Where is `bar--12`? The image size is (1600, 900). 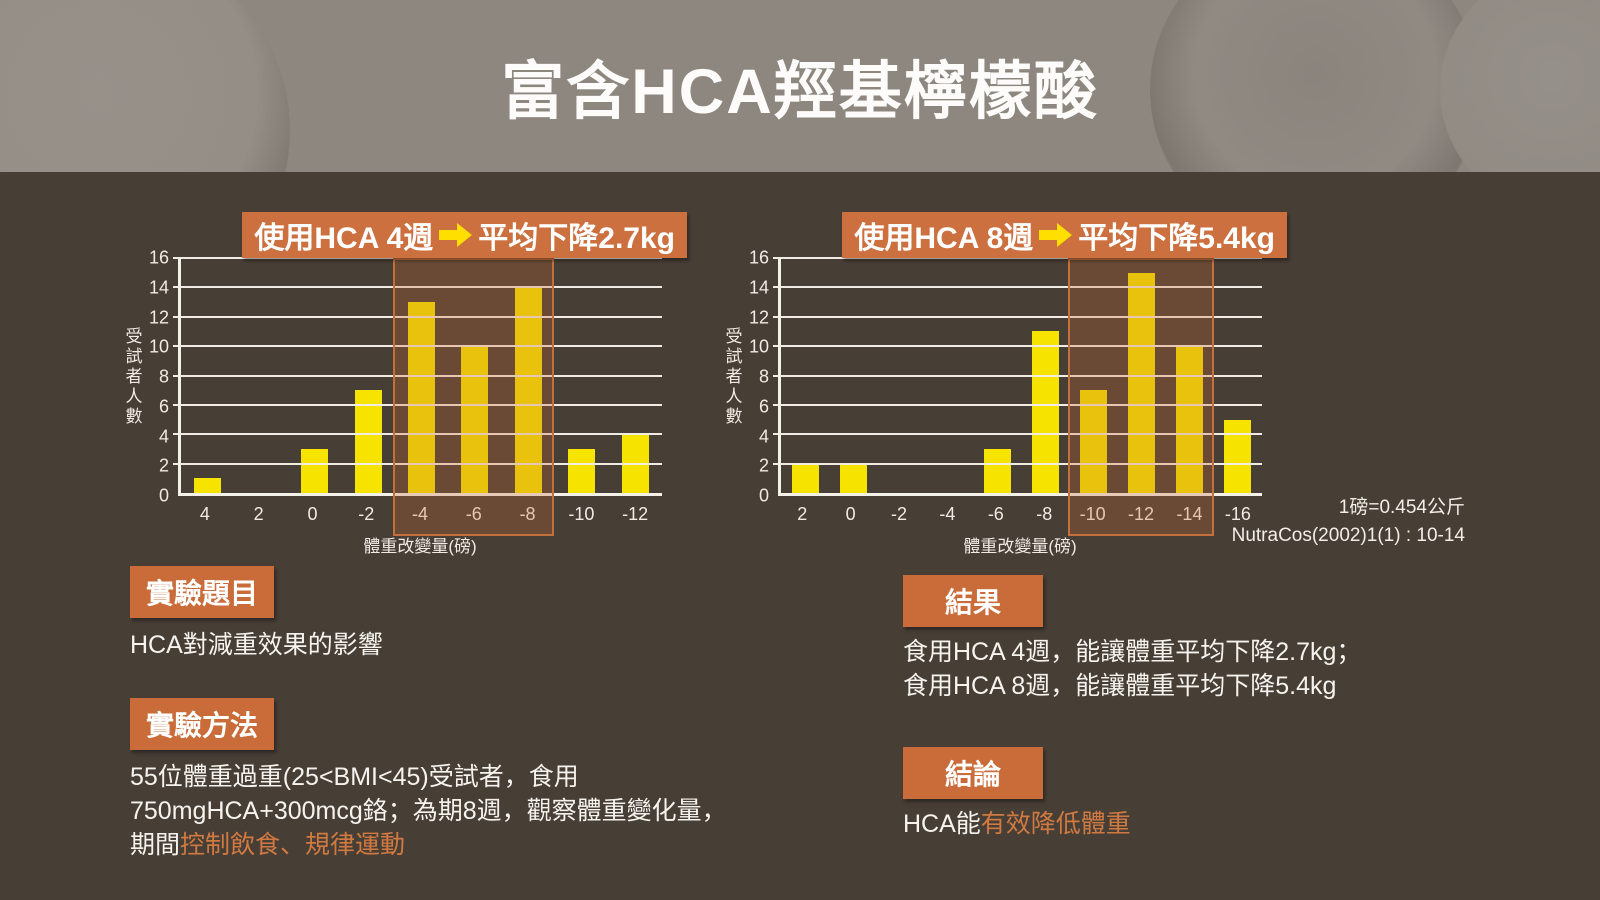
bar--12 is located at coordinates (1142, 382).